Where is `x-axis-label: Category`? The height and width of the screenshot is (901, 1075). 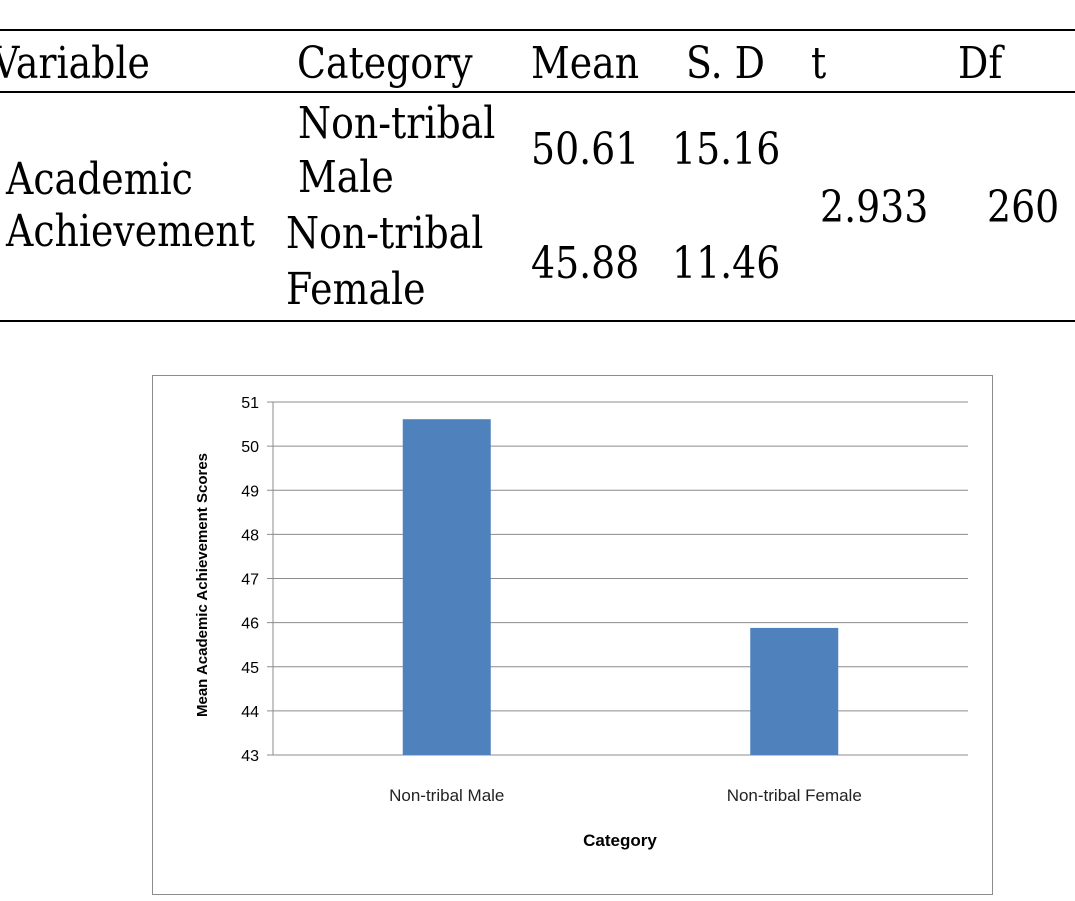 x-axis-label: Category is located at coordinates (620, 840).